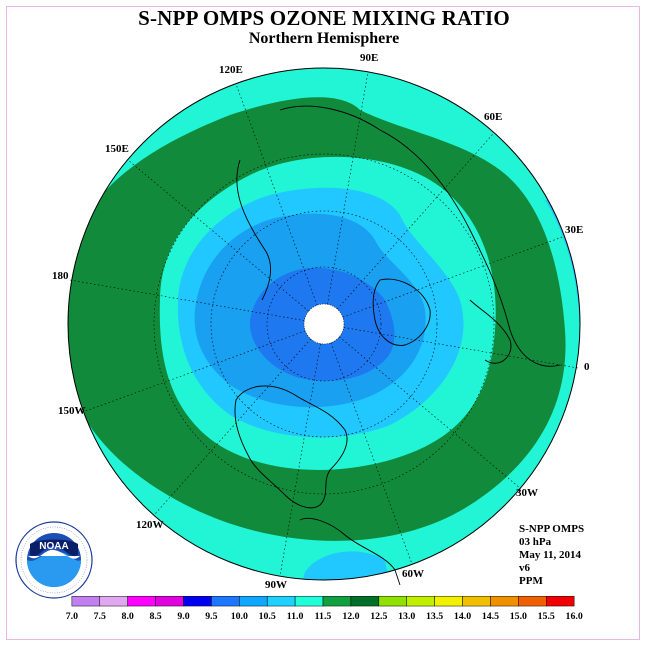  Describe the element at coordinates (211, 616) in the screenshot. I see `colorbar-label: 9.5` at that location.